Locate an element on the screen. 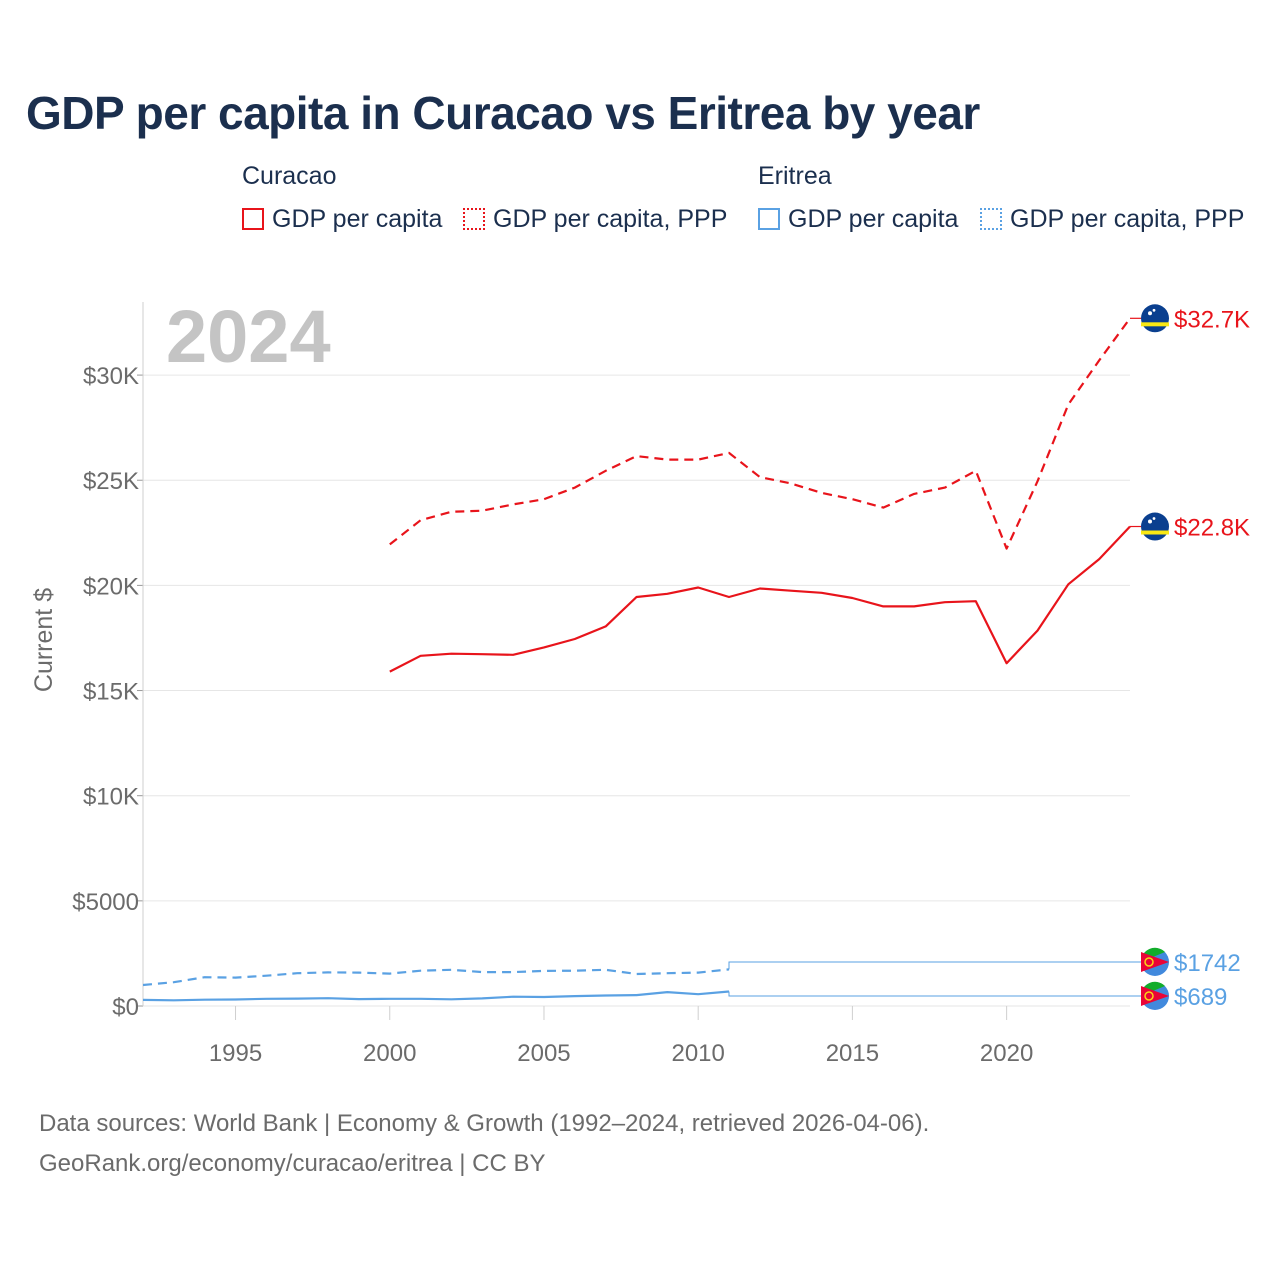  y-tick-label: $15K is located at coordinates (111, 692).